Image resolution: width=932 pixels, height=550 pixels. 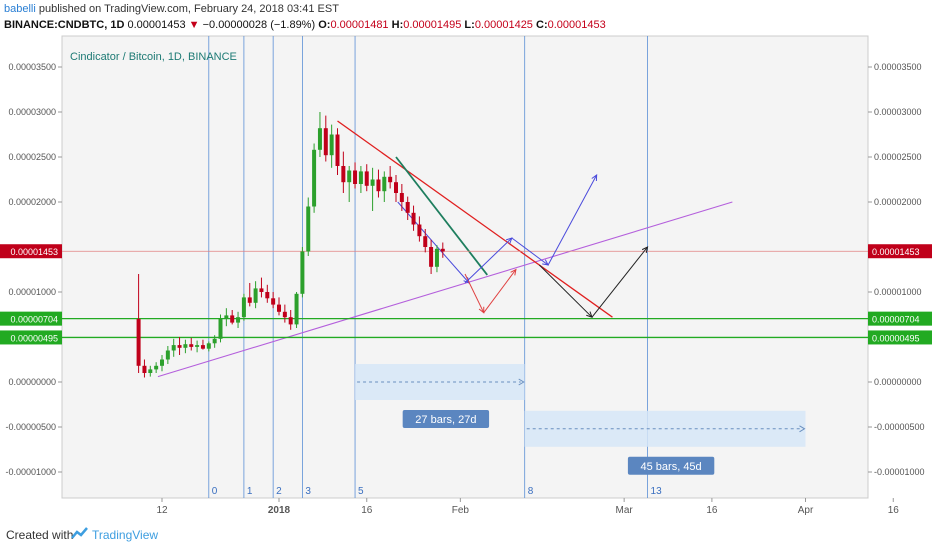 What do you see at coordinates (899, 472) in the screenshot?
I see `y-tick-label-right: -0.00001000` at bounding box center [899, 472].